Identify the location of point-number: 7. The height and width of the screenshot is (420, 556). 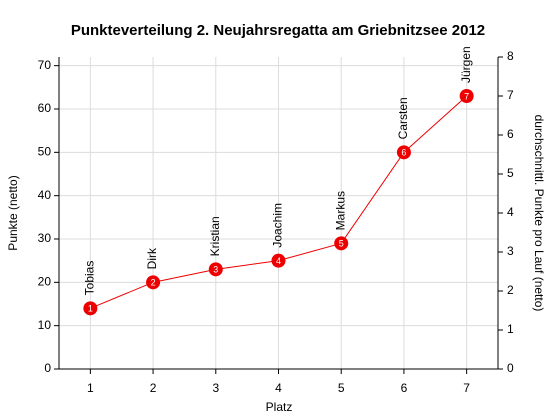
(466, 96).